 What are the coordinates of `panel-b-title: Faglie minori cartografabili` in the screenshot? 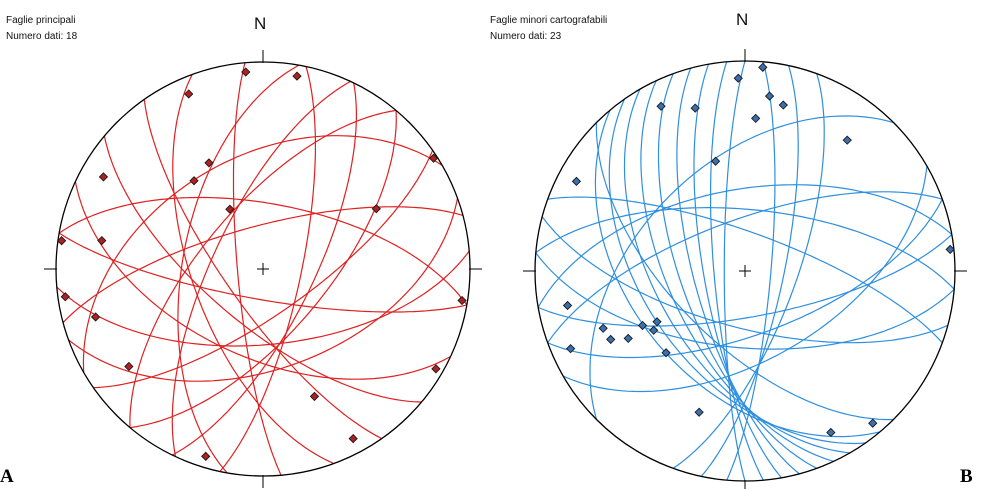 It's located at (549, 20).